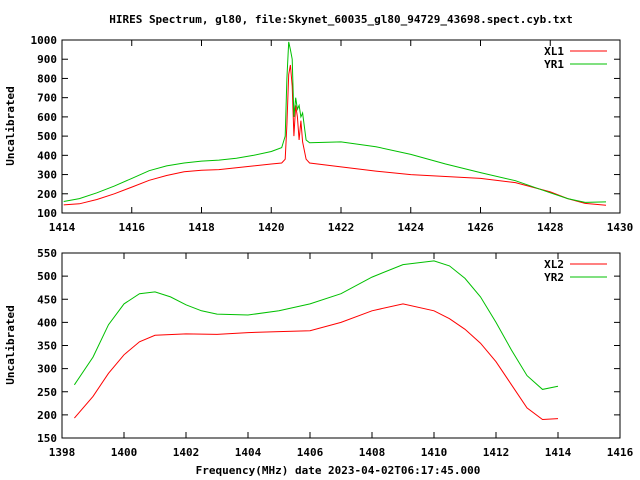  Describe the element at coordinates (554, 264) in the screenshot. I see `legend-label: XL2` at that location.